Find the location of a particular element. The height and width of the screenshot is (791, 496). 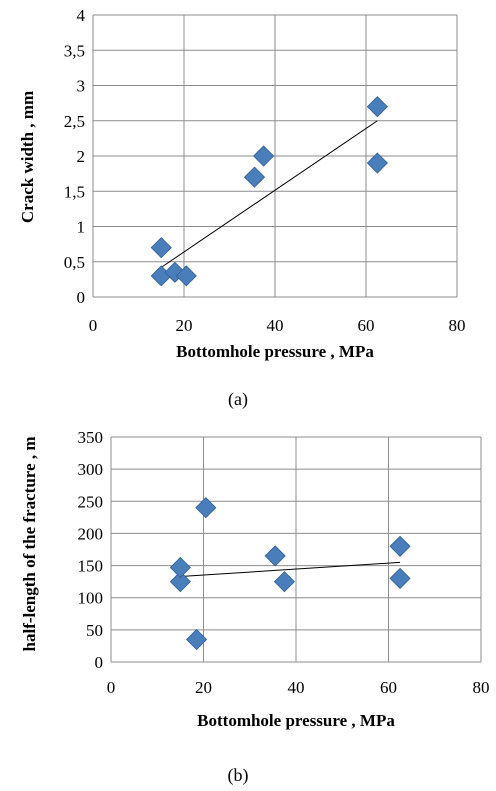

chart-a-ytick-label: 1,5 is located at coordinates (74, 191).